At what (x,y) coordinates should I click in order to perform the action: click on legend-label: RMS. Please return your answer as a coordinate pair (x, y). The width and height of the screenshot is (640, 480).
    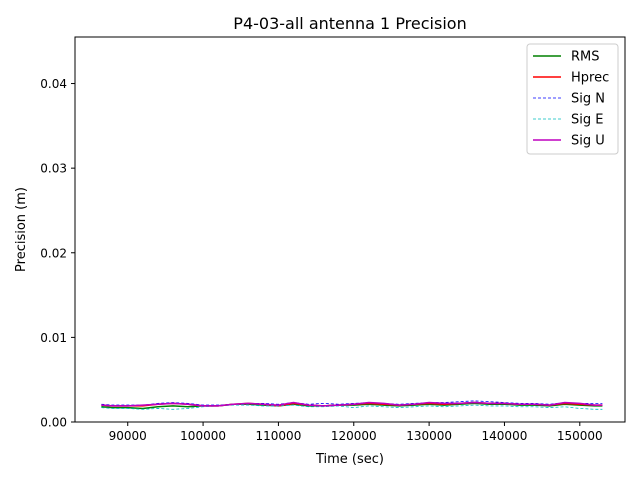
    Looking at the image, I should click on (585, 57).